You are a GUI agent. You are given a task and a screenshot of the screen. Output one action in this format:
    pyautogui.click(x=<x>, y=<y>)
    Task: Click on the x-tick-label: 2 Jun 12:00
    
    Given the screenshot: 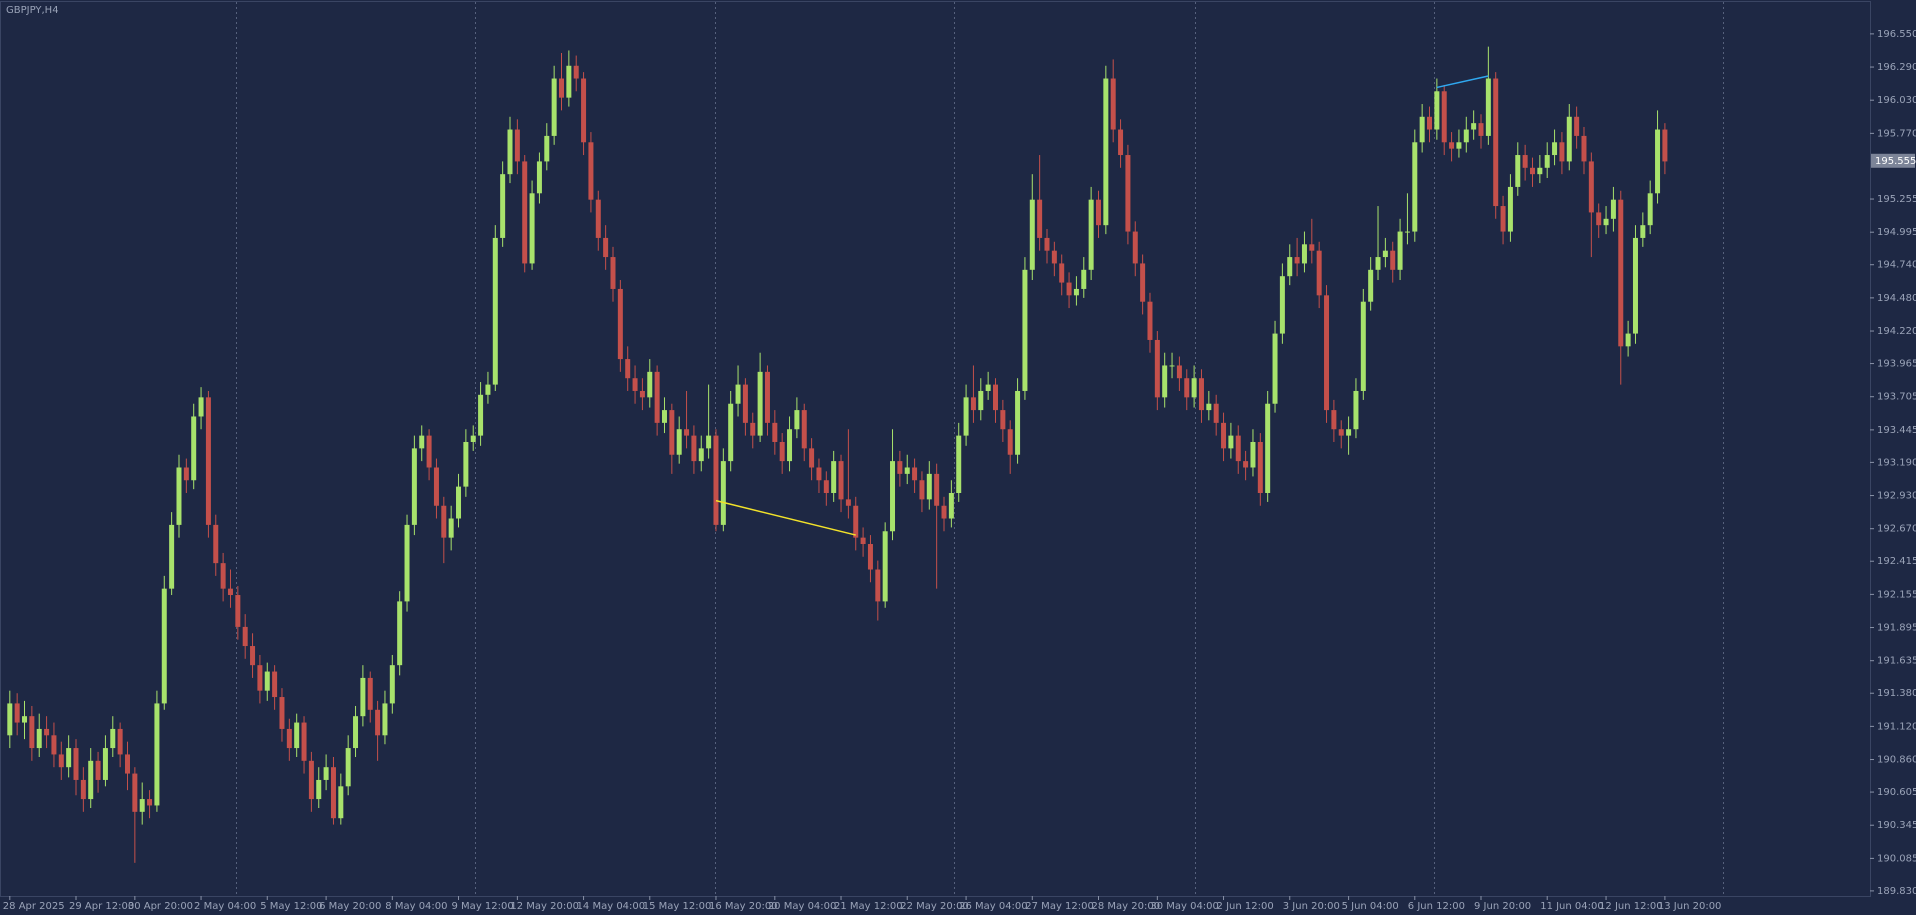 What is the action you would take?
    pyautogui.click(x=1245, y=906)
    